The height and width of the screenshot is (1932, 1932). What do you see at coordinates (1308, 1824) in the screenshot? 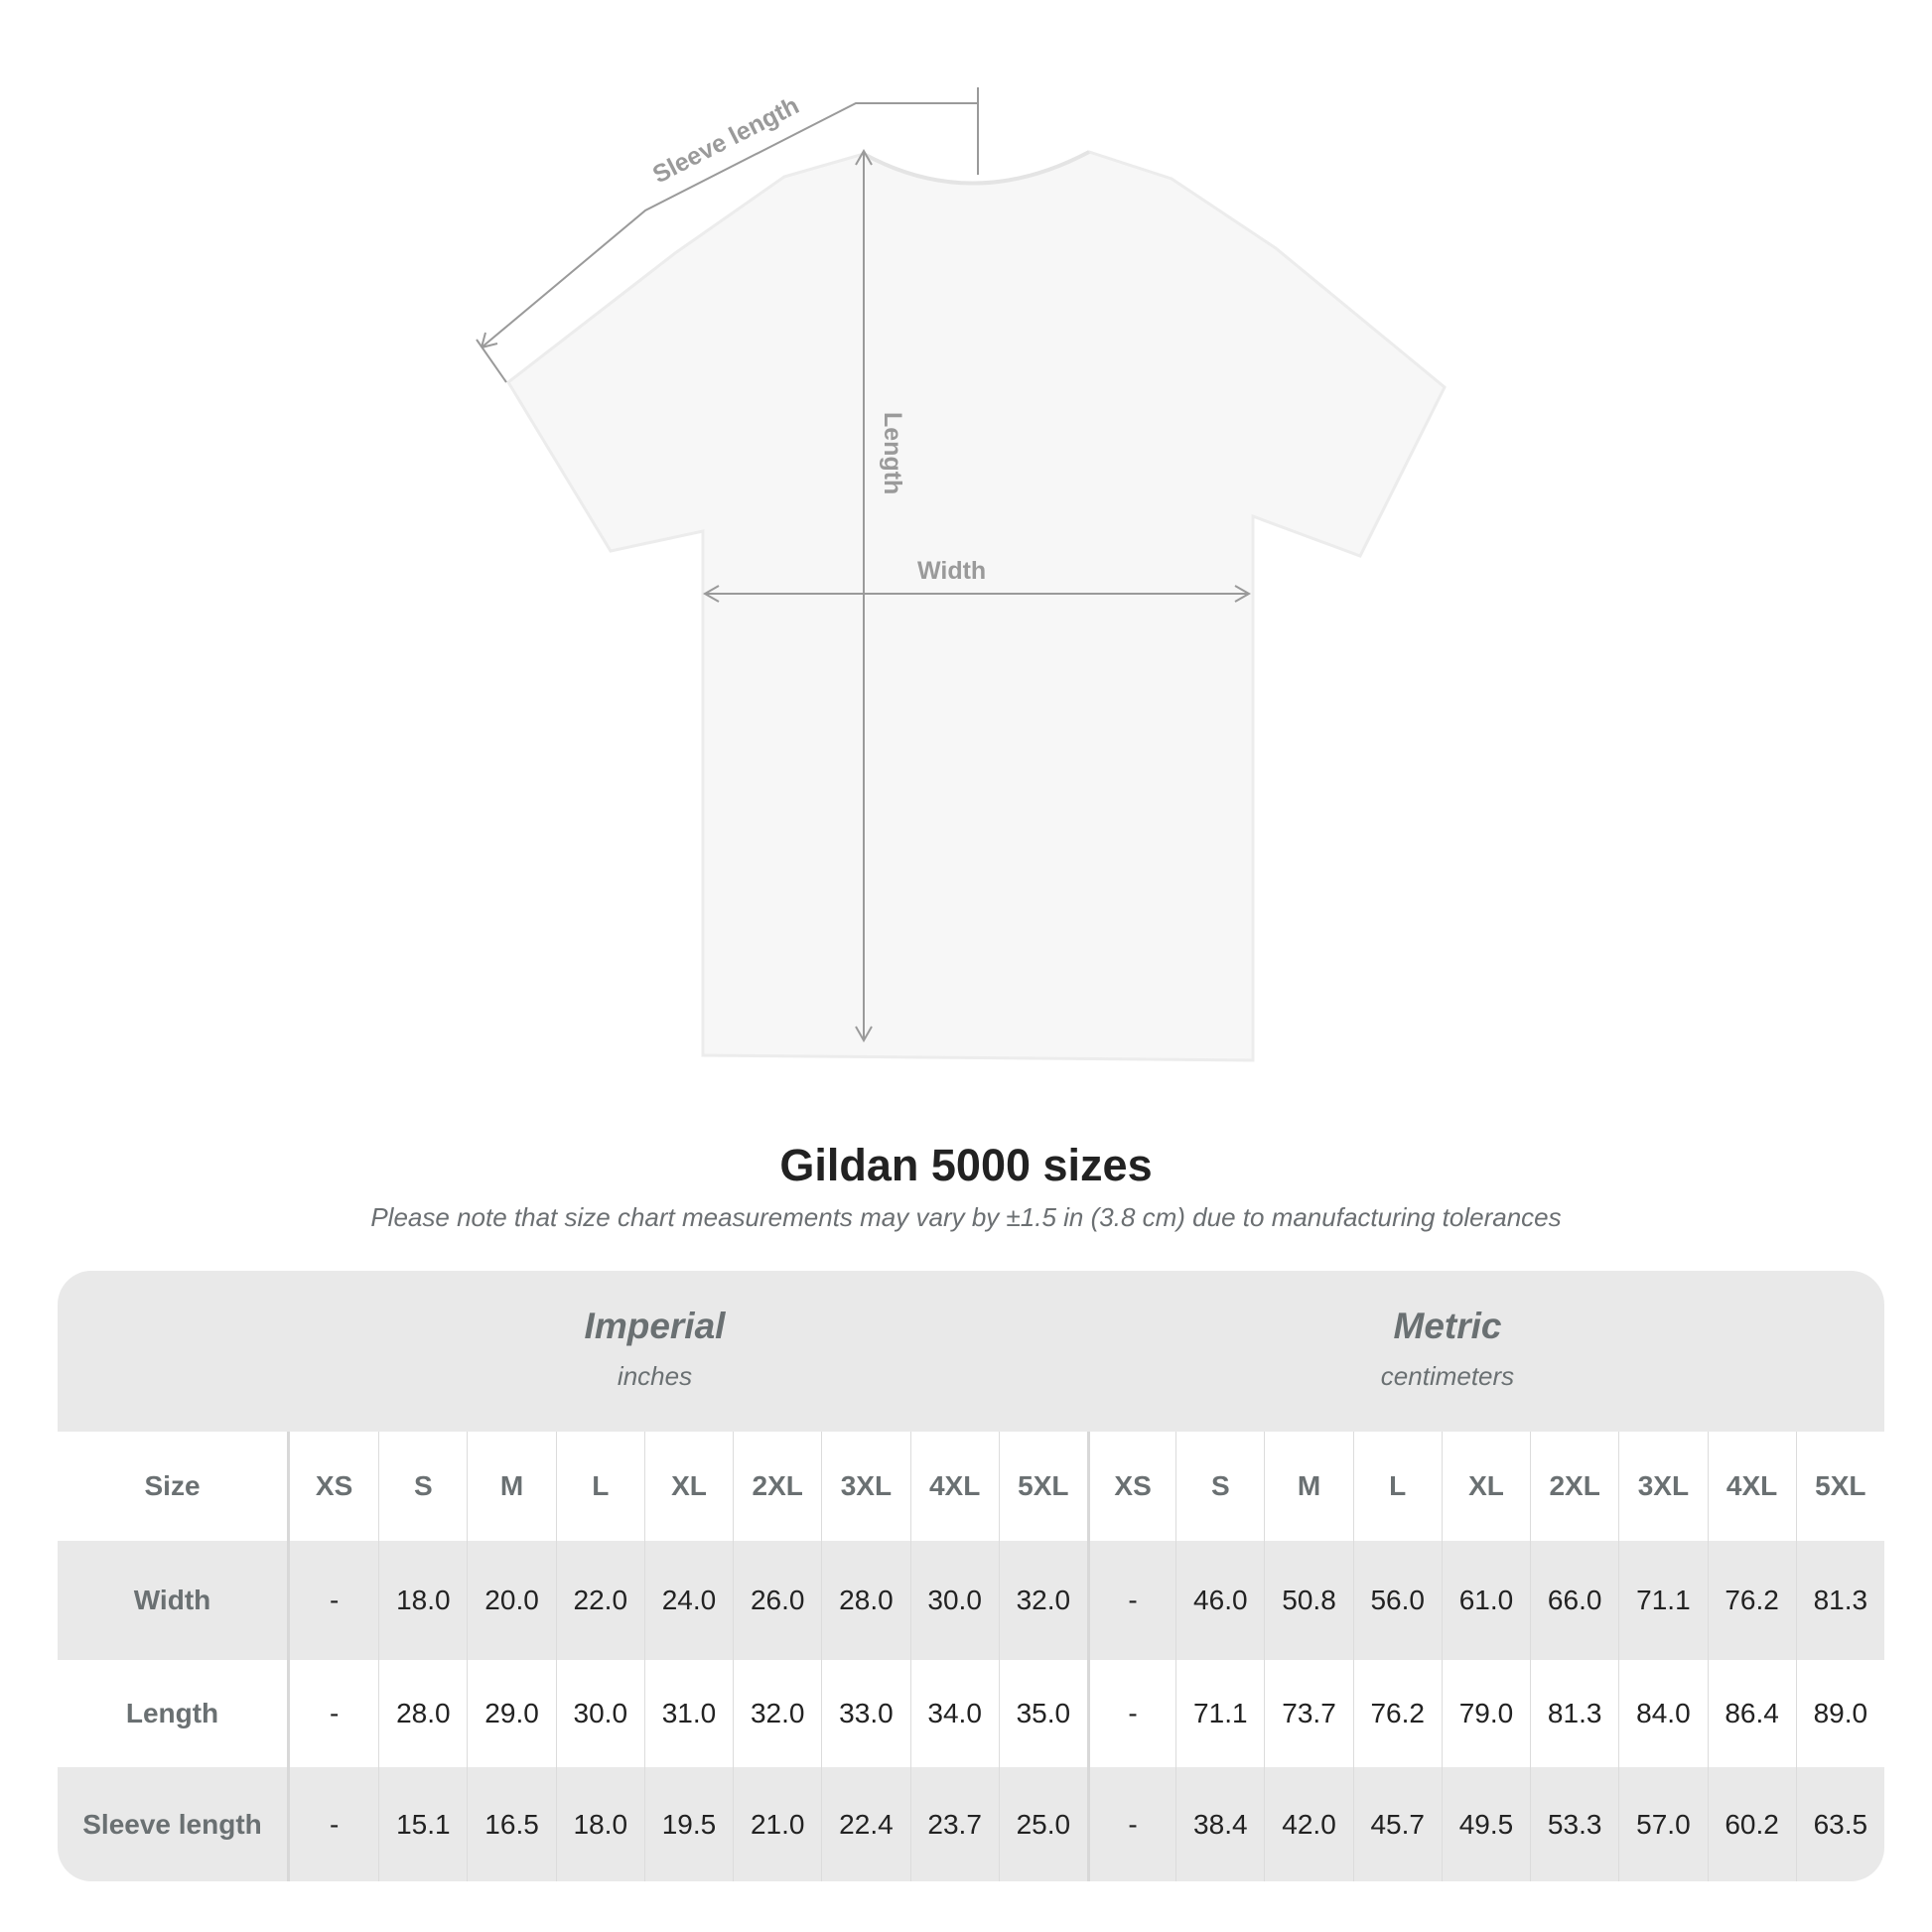
I see `value-cell: 42.0` at bounding box center [1308, 1824].